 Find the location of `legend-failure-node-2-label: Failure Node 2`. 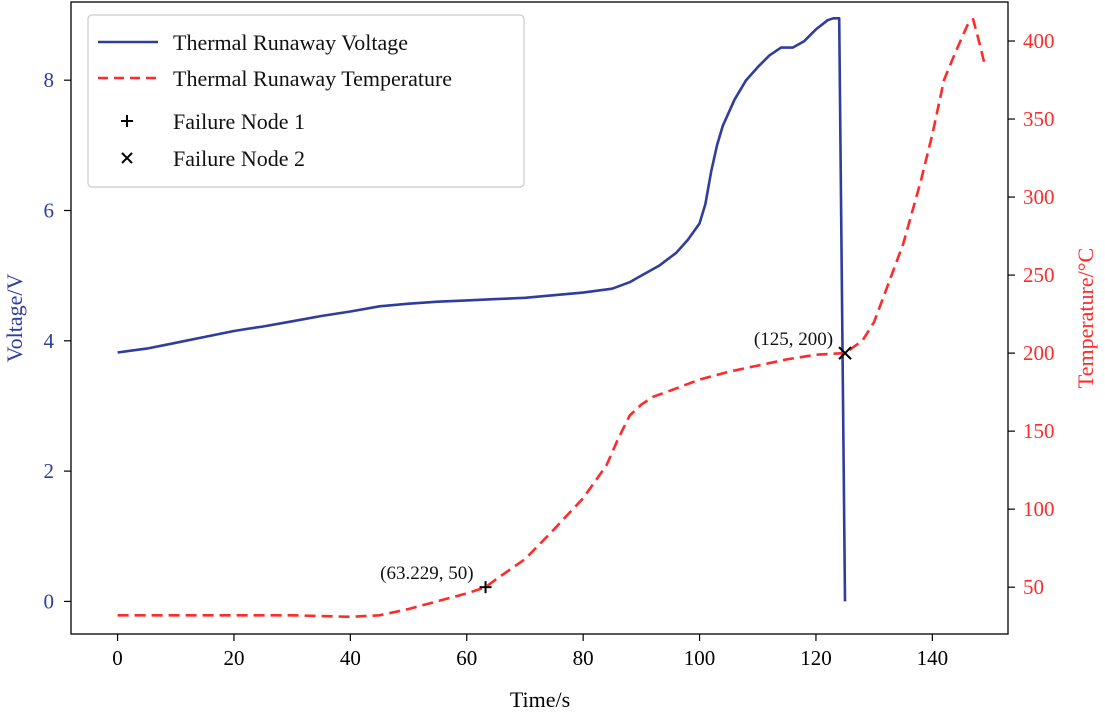

legend-failure-node-2-label: Failure Node 2 is located at coordinates (239, 158).